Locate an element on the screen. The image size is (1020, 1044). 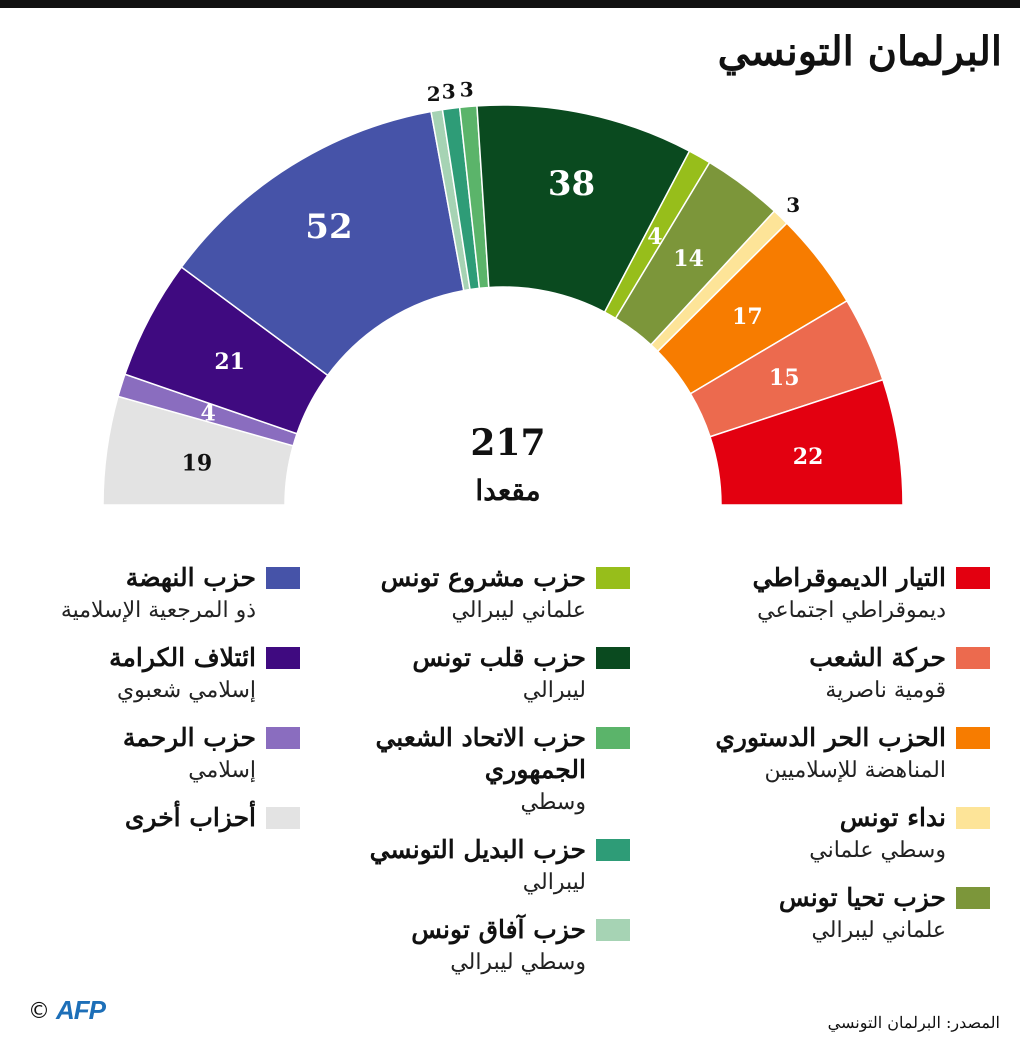
arc-value-label: 17 is located at coordinates (747, 317).